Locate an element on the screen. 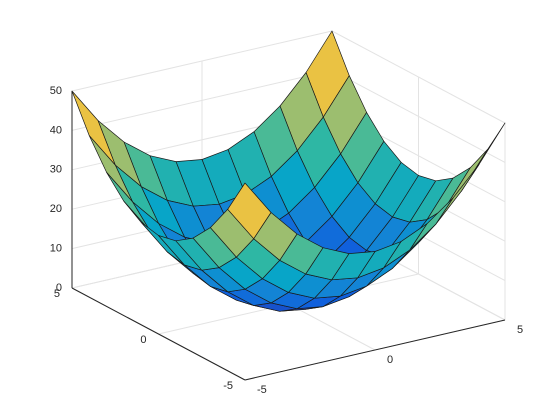  x-tick-label: 0 is located at coordinates (390, 360).